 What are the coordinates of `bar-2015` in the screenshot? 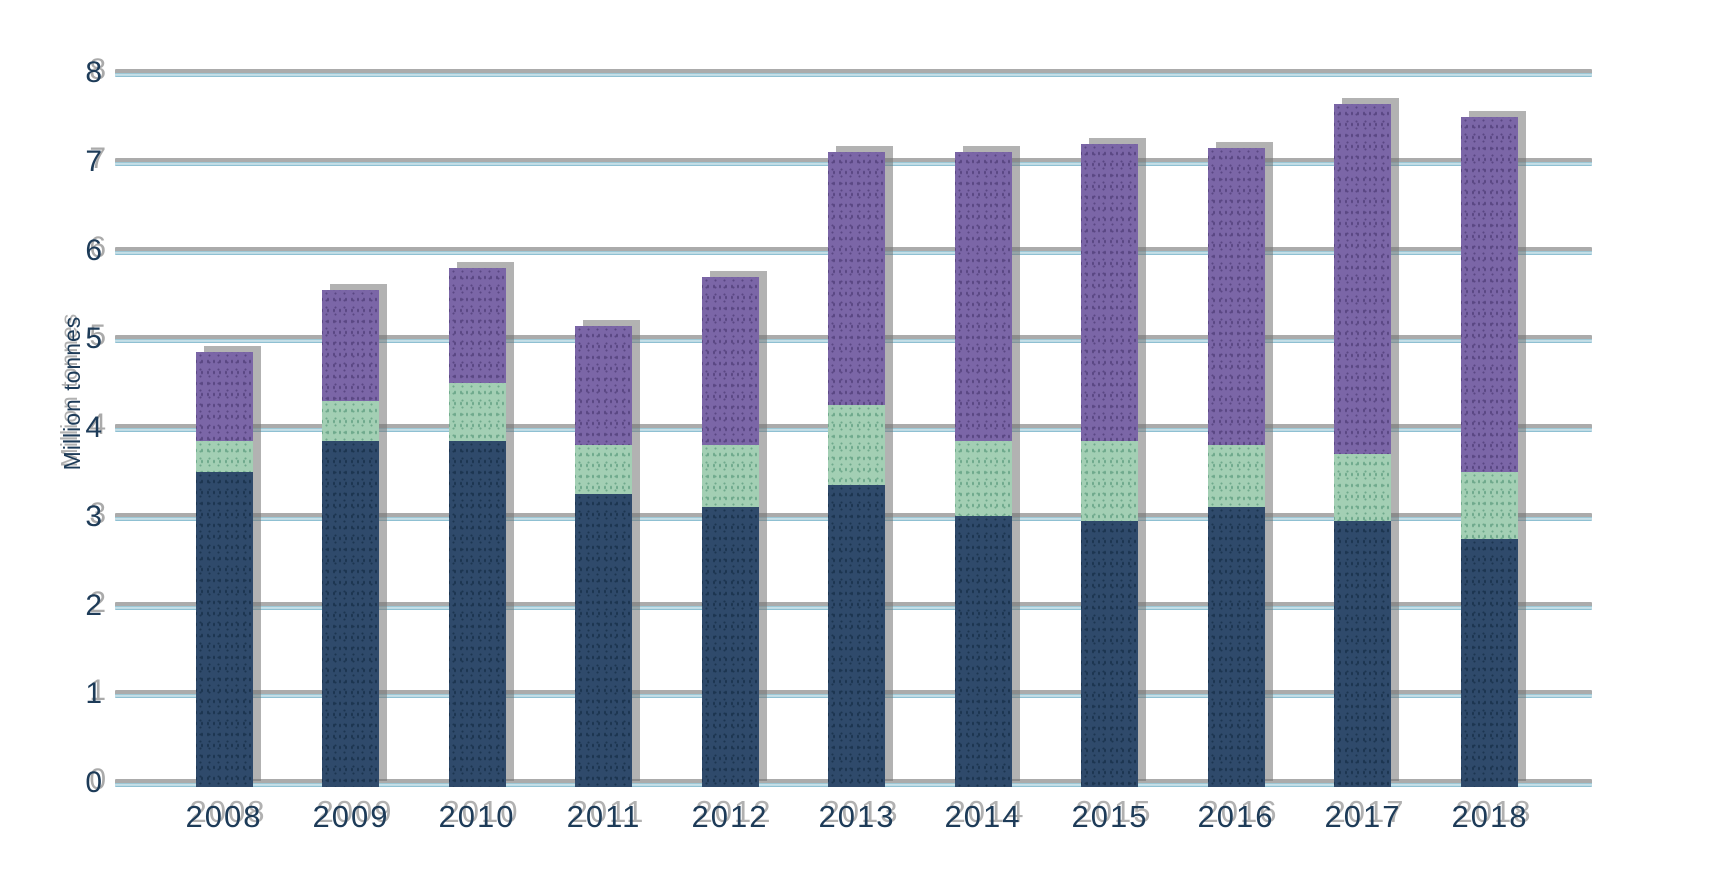 It's located at (1109, 465).